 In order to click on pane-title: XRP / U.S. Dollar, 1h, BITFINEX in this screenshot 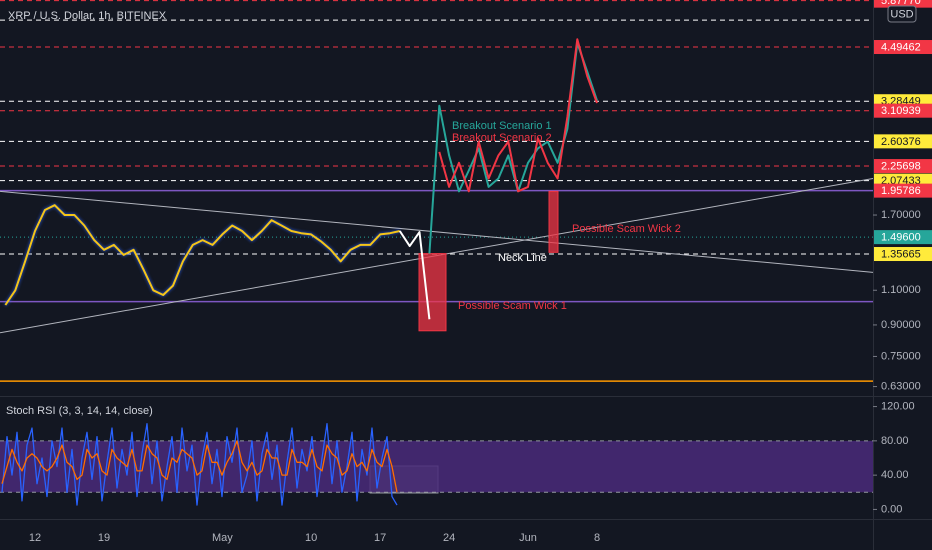, I will do `click(87, 16)`.